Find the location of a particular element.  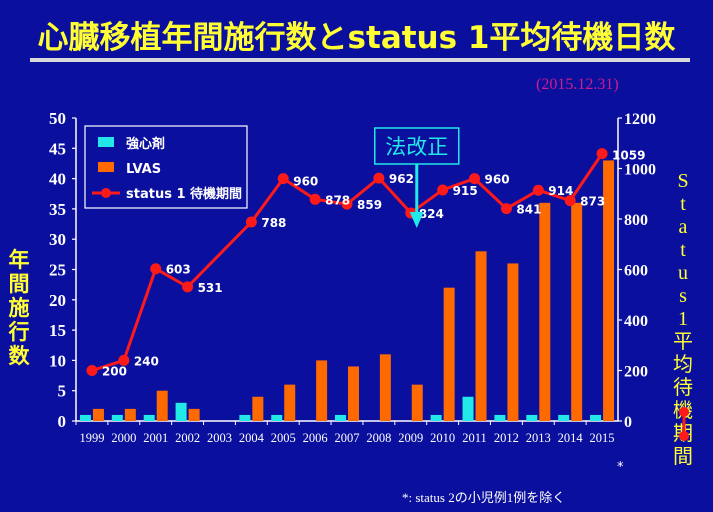

data-label: 824 is located at coordinates (431, 214).